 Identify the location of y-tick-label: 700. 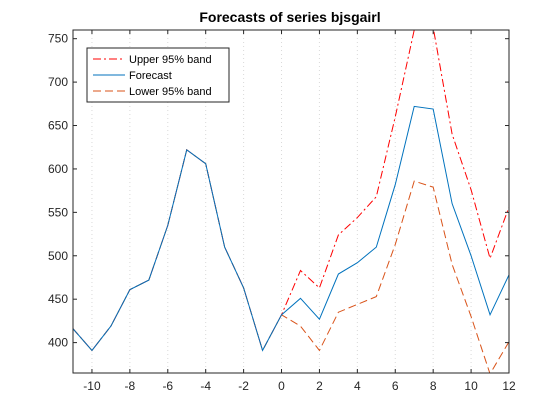
(58, 82).